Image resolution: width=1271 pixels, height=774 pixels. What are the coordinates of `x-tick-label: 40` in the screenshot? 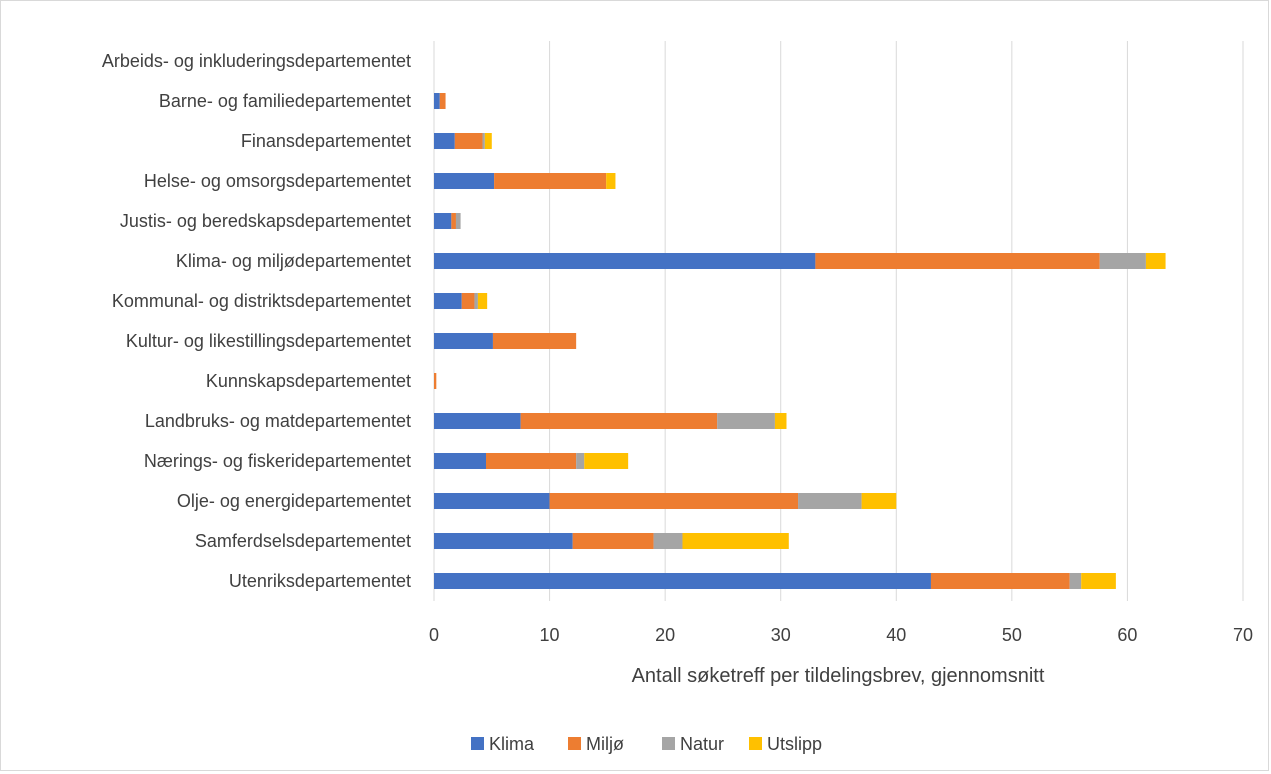 It's located at (896, 635).